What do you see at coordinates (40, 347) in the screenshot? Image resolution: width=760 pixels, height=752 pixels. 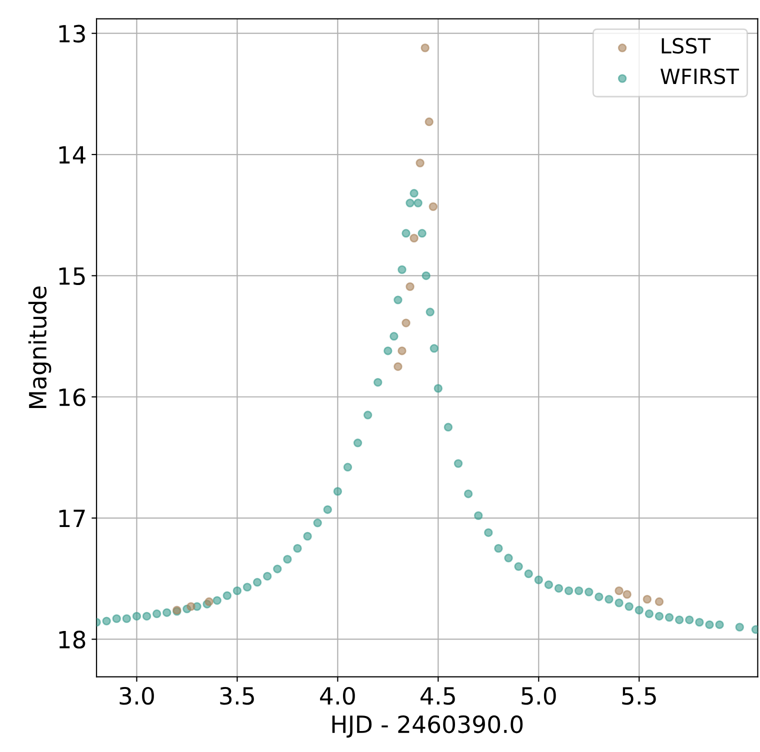 I see `y-axis-title: Magnitude` at bounding box center [40, 347].